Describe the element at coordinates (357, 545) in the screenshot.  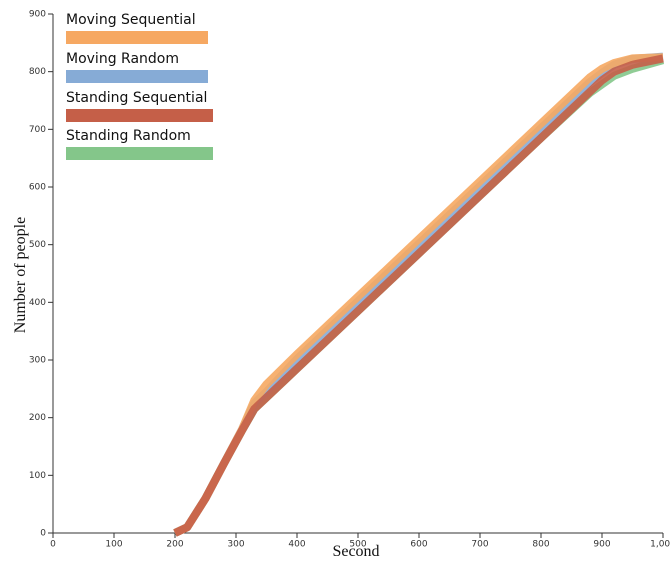
I see `x-tick-label: 500` at that location.